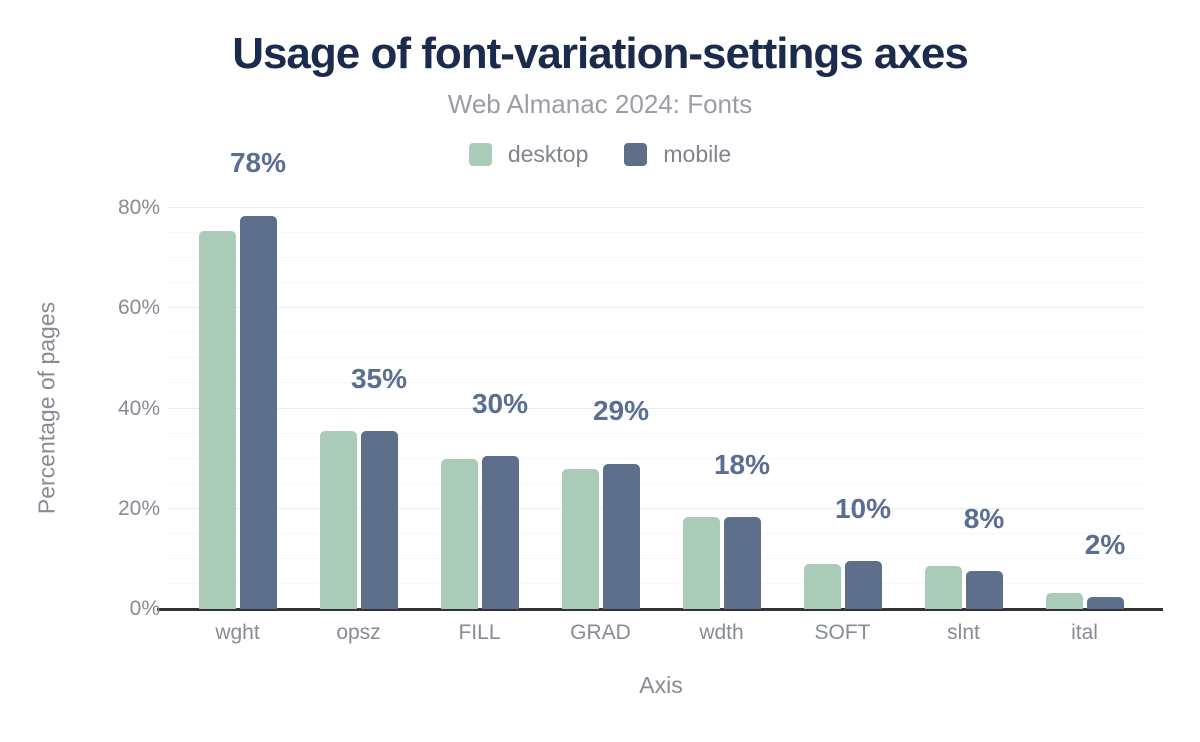 Image resolution: width=1200 pixels, height=742 pixels. Describe the element at coordinates (656, 408) in the screenshot. I see `gridline-40pct` at that location.